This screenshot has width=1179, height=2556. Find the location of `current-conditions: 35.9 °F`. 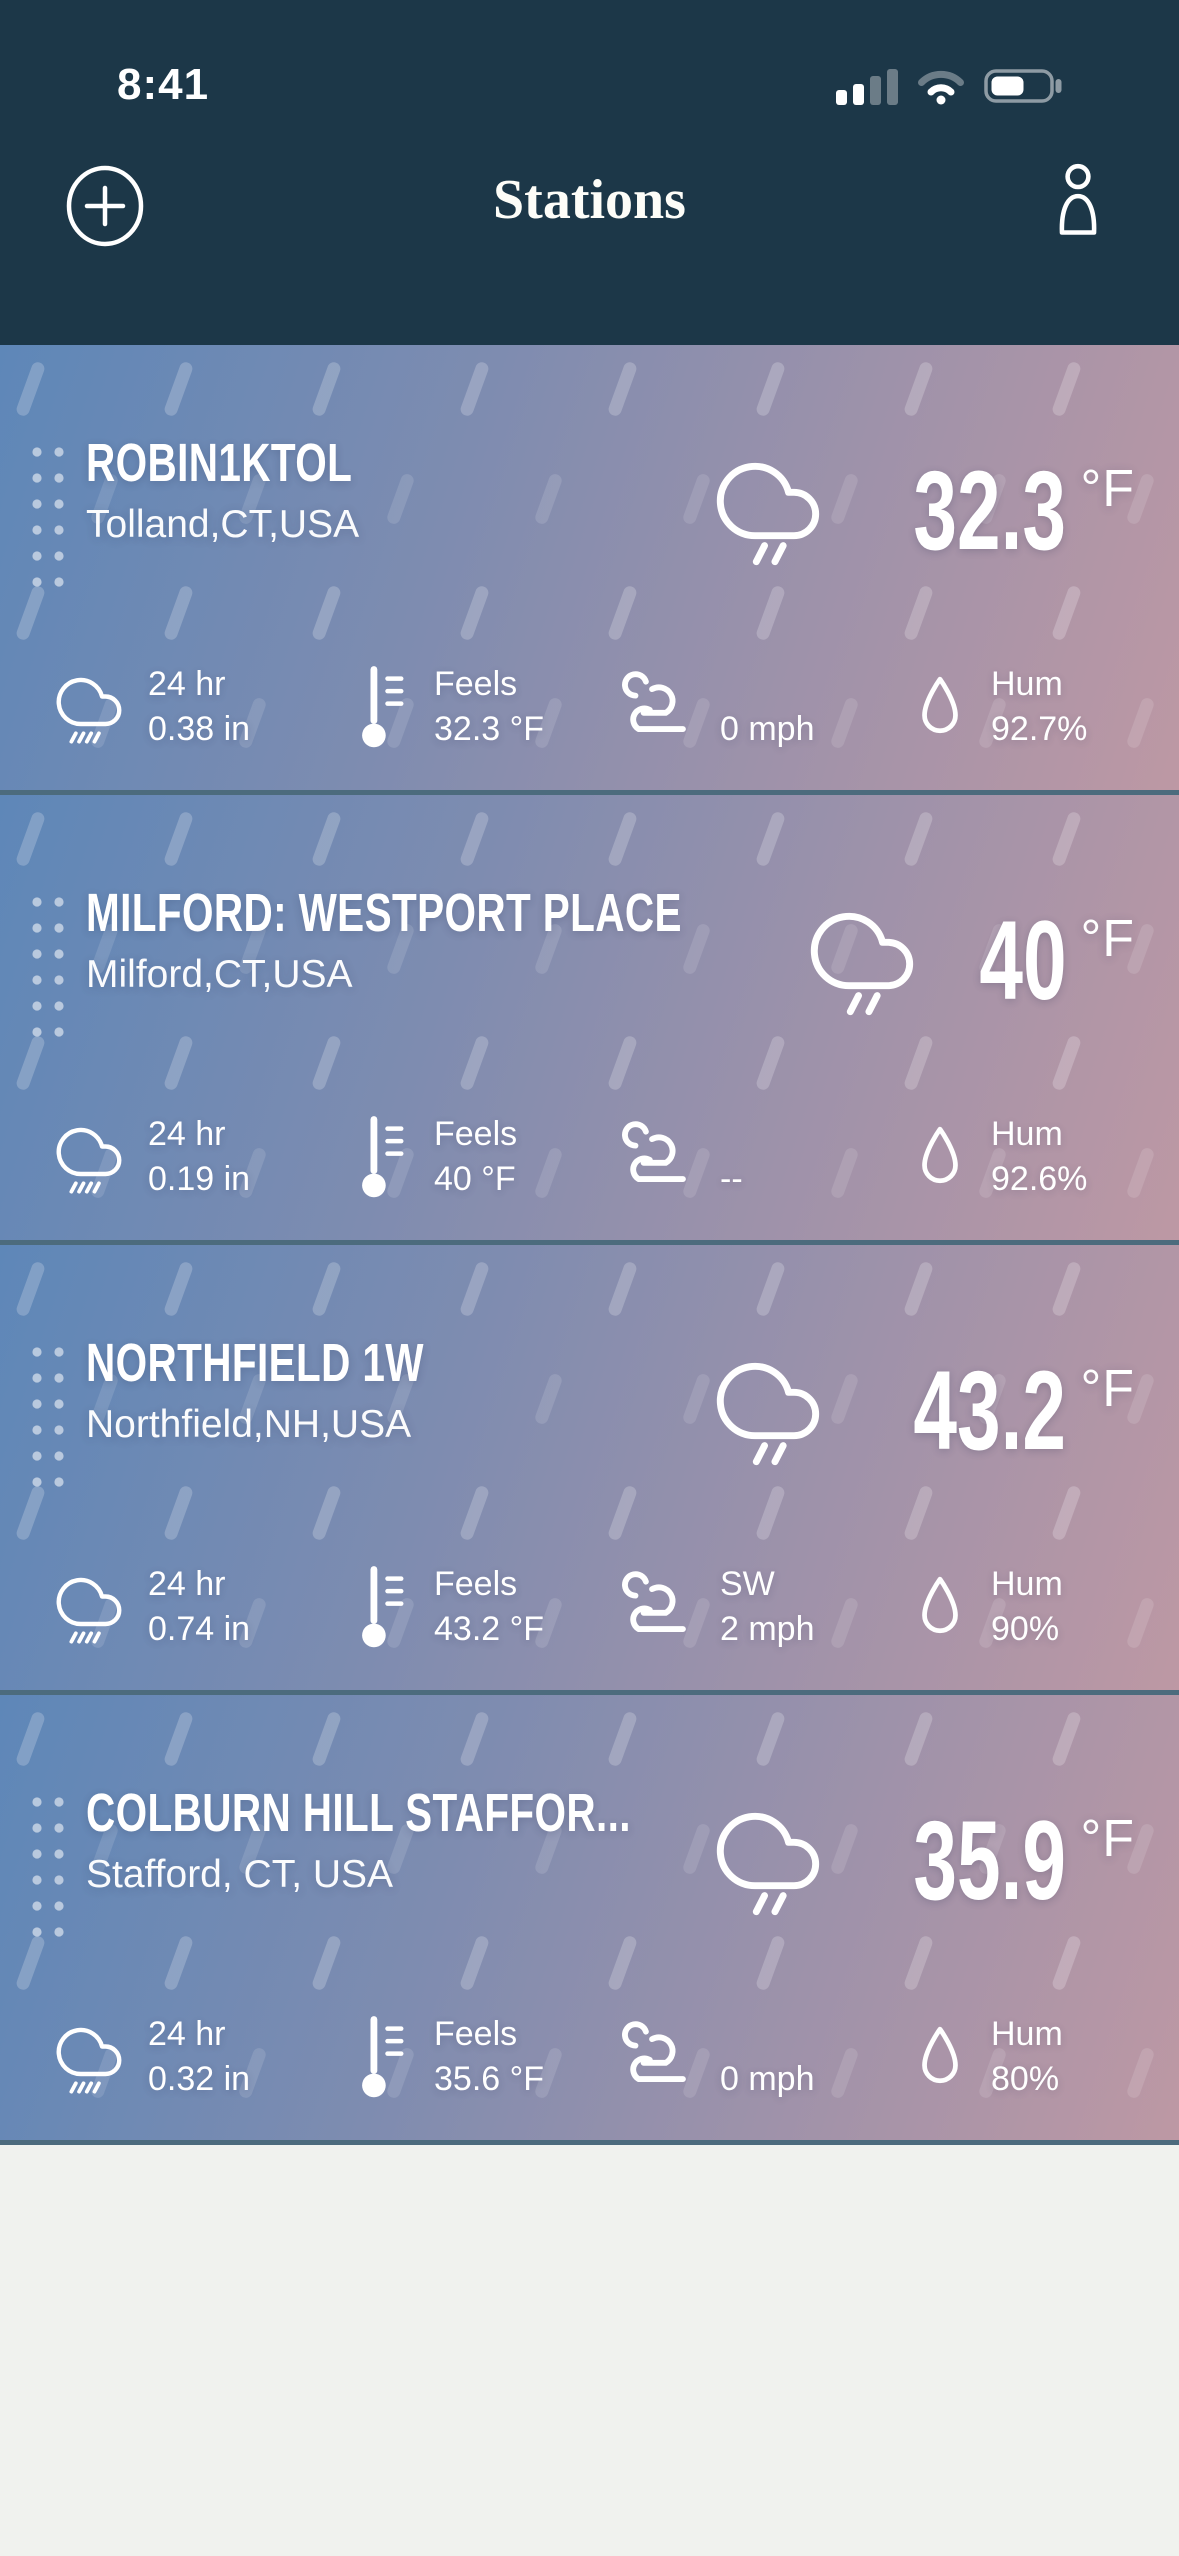

current-conditions: 35.9 °F is located at coordinates (925, 1856).